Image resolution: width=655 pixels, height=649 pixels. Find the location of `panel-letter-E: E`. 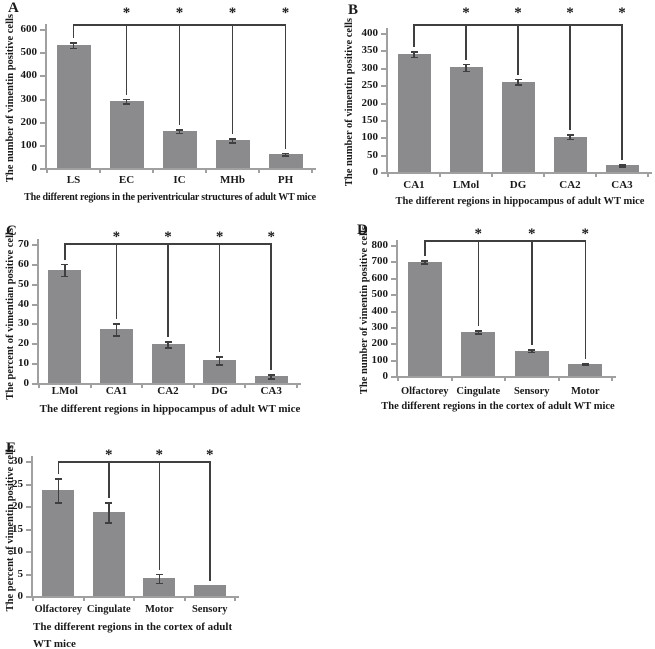

panel-letter-E: E is located at coordinates (11, 448).